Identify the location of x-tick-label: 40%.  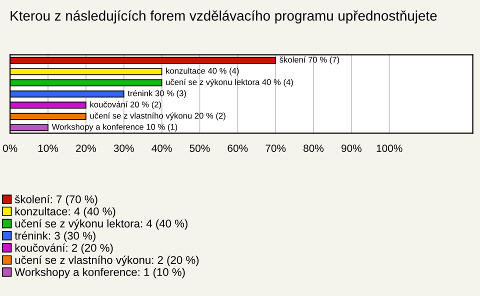
(162, 148).